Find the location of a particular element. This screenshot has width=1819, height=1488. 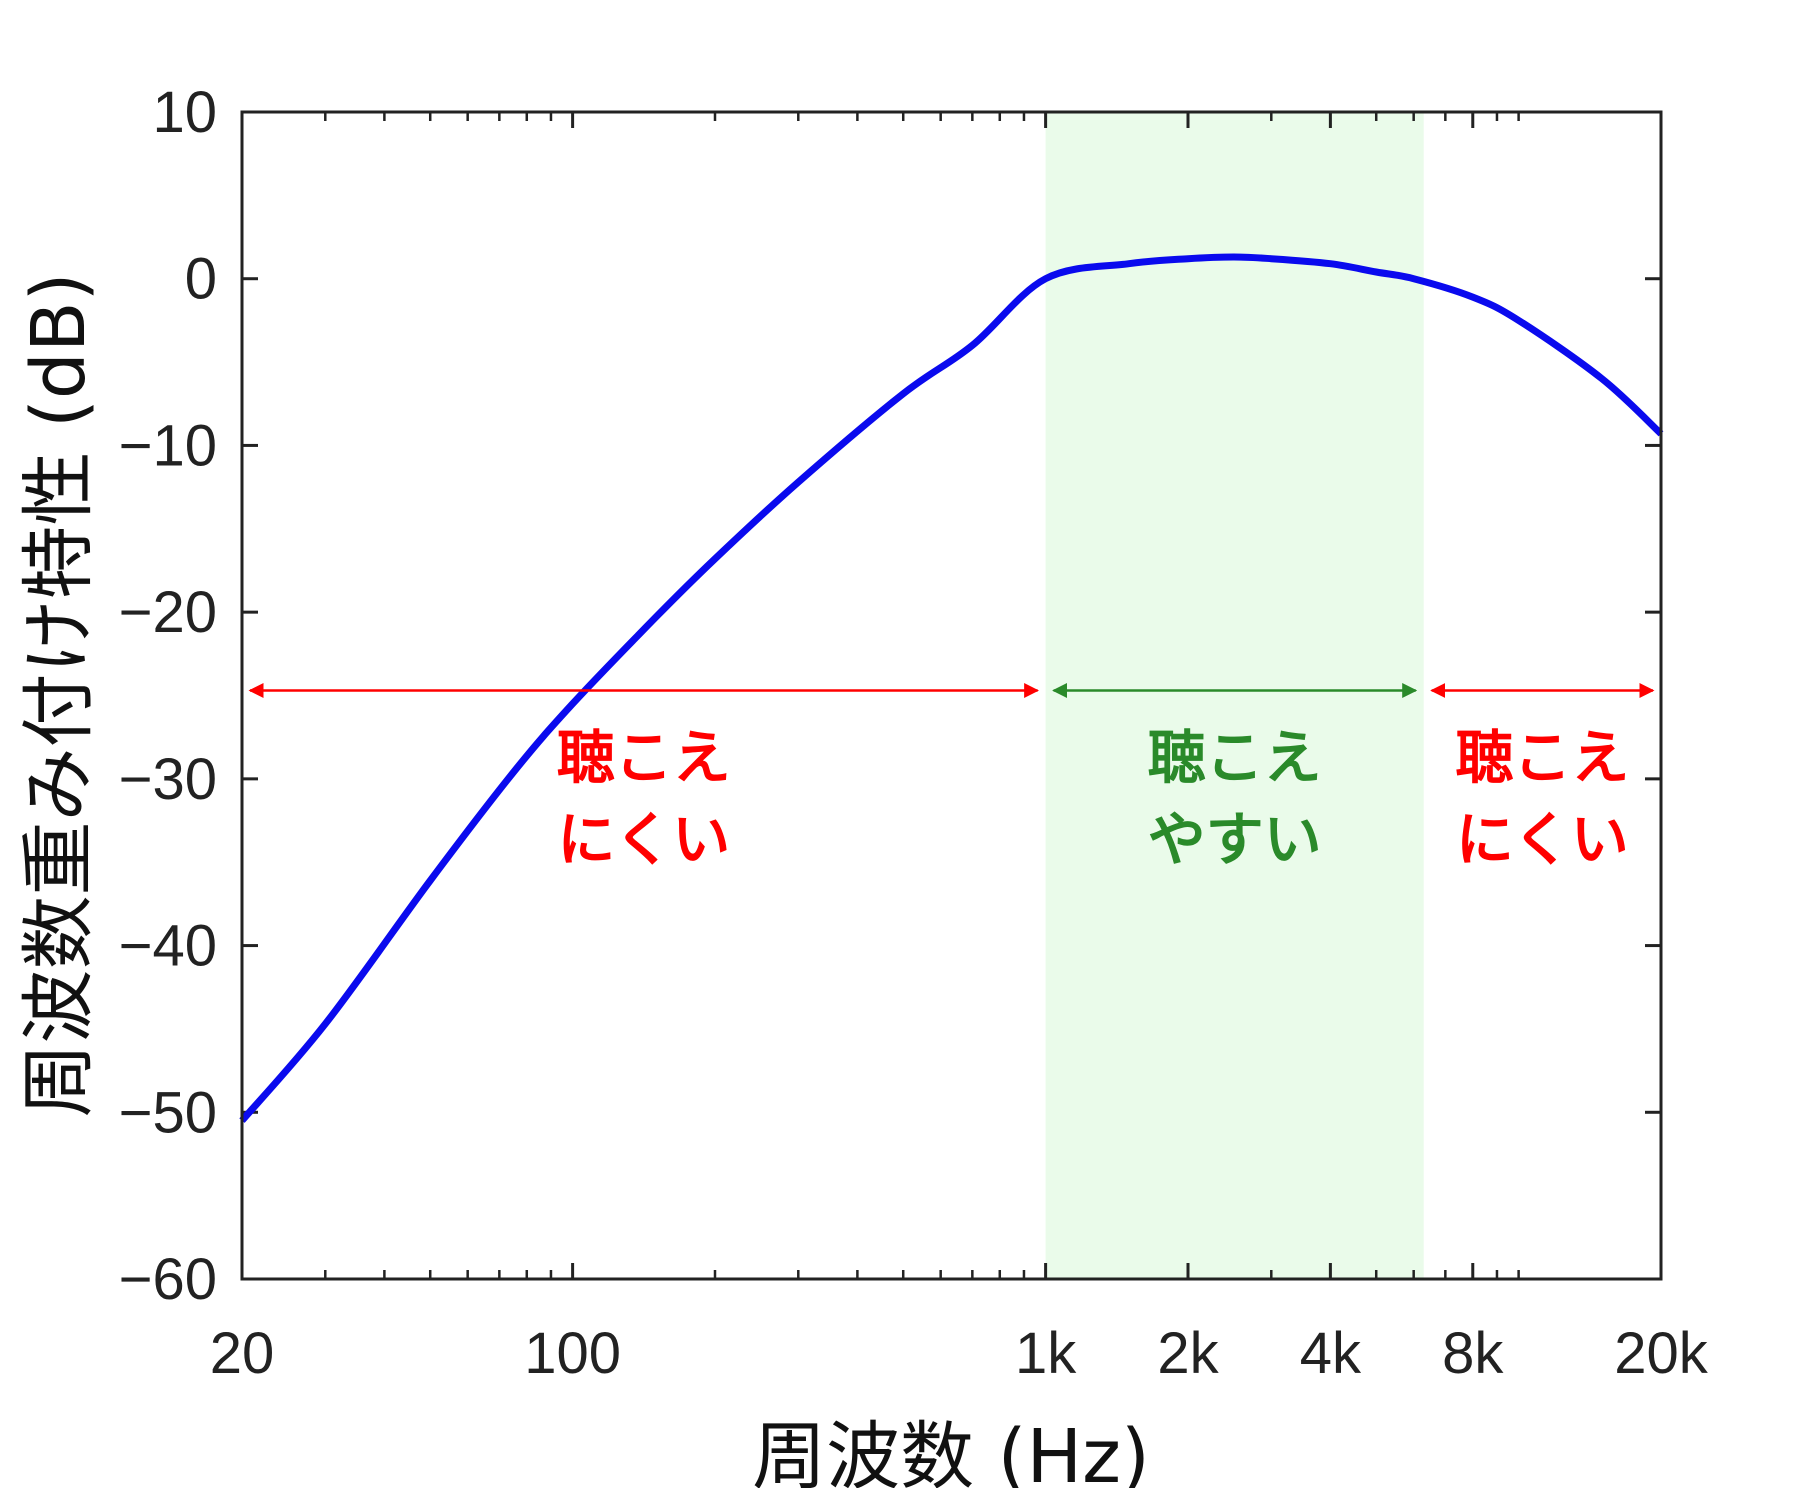

y-tick-label: −20 is located at coordinates (168, 612).